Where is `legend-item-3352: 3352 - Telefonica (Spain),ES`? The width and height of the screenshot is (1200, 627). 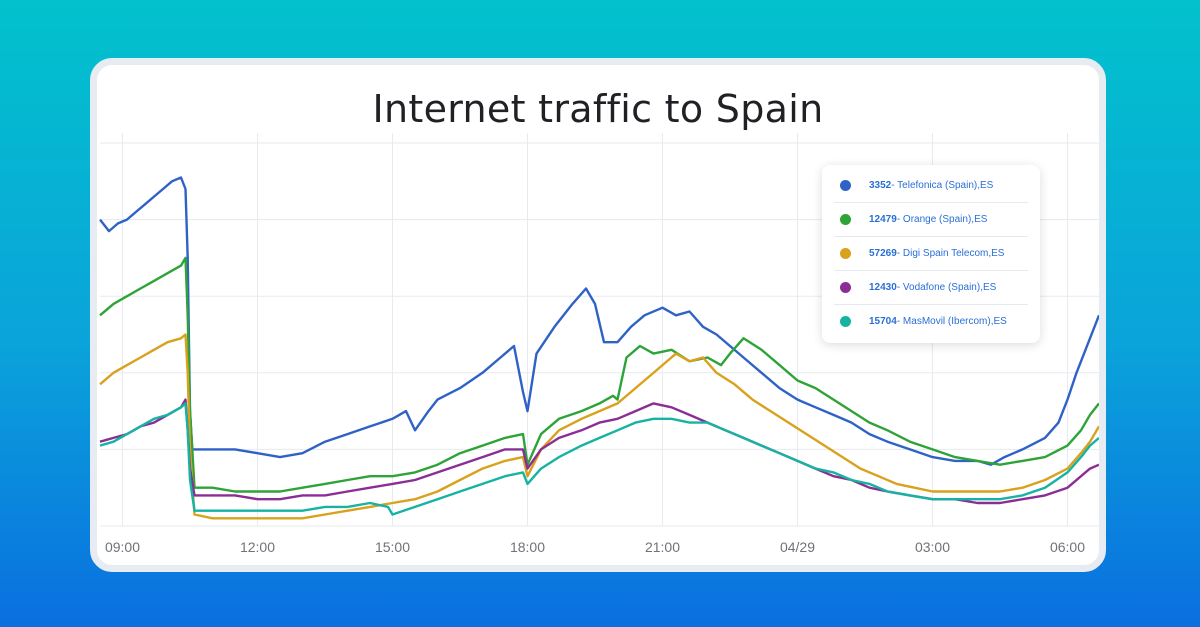 legend-item-3352: 3352 - Telefonica (Spain),ES is located at coordinates (931, 186).